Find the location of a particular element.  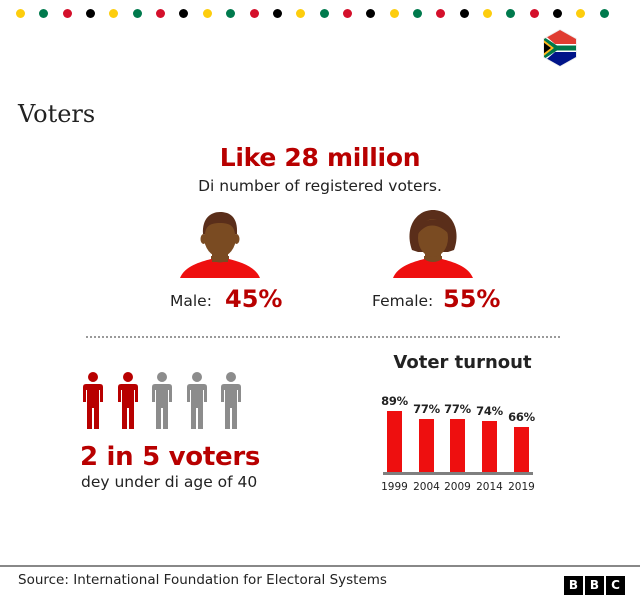

bar-value-label: 74% is located at coordinates (489, 411).